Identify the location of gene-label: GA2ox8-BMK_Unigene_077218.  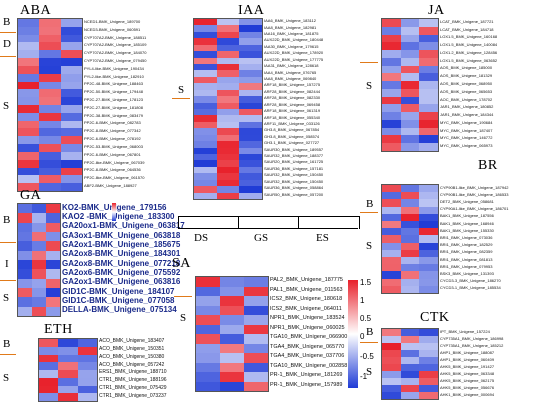
(121, 263).